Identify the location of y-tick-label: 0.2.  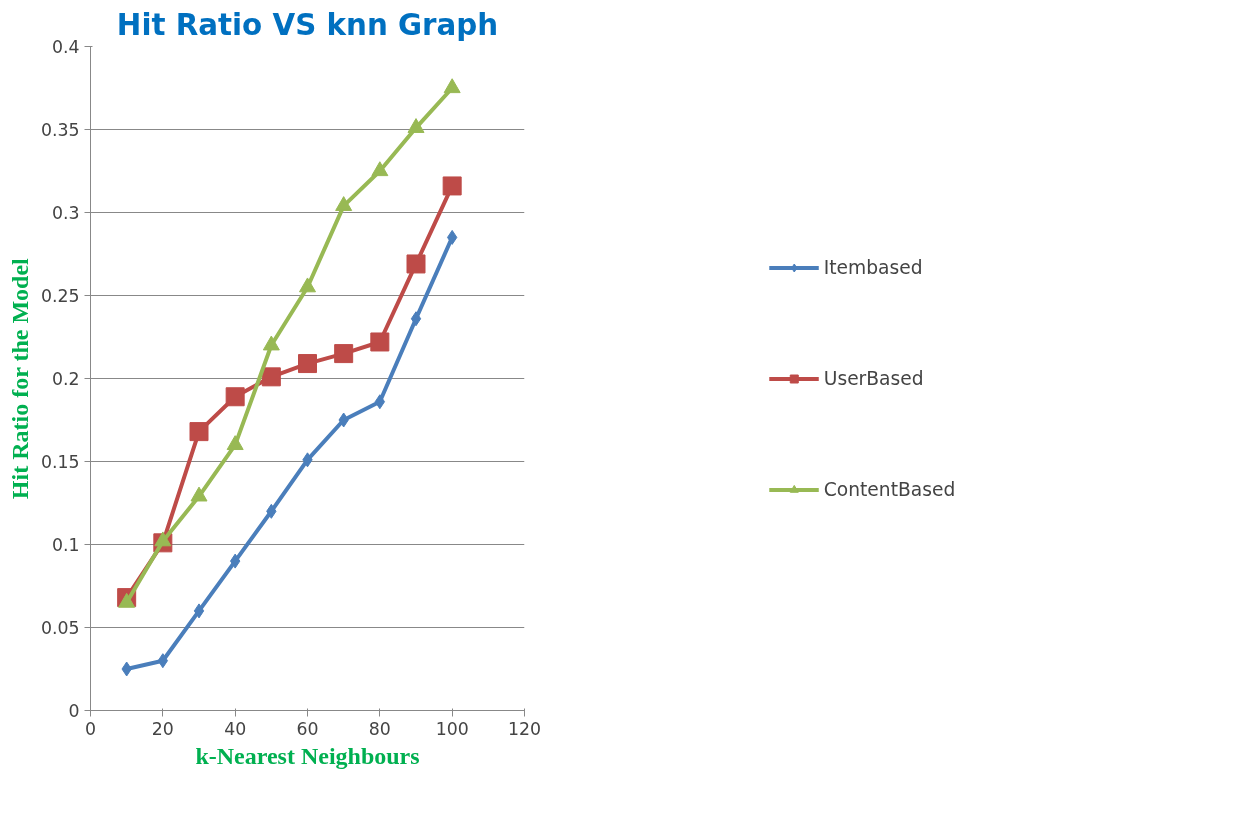
(65, 379).